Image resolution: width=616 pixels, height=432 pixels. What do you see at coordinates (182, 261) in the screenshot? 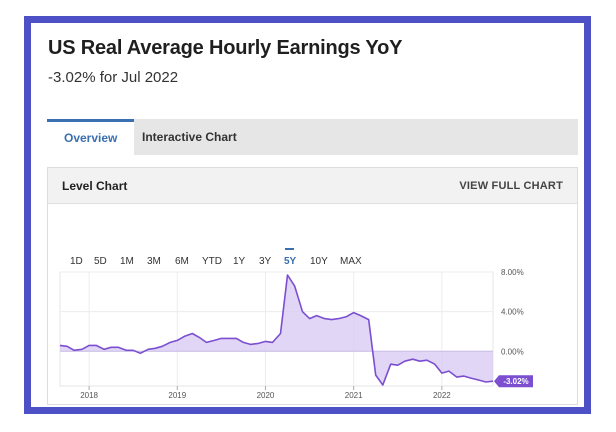
I see `range-button-6m: 6M` at bounding box center [182, 261].